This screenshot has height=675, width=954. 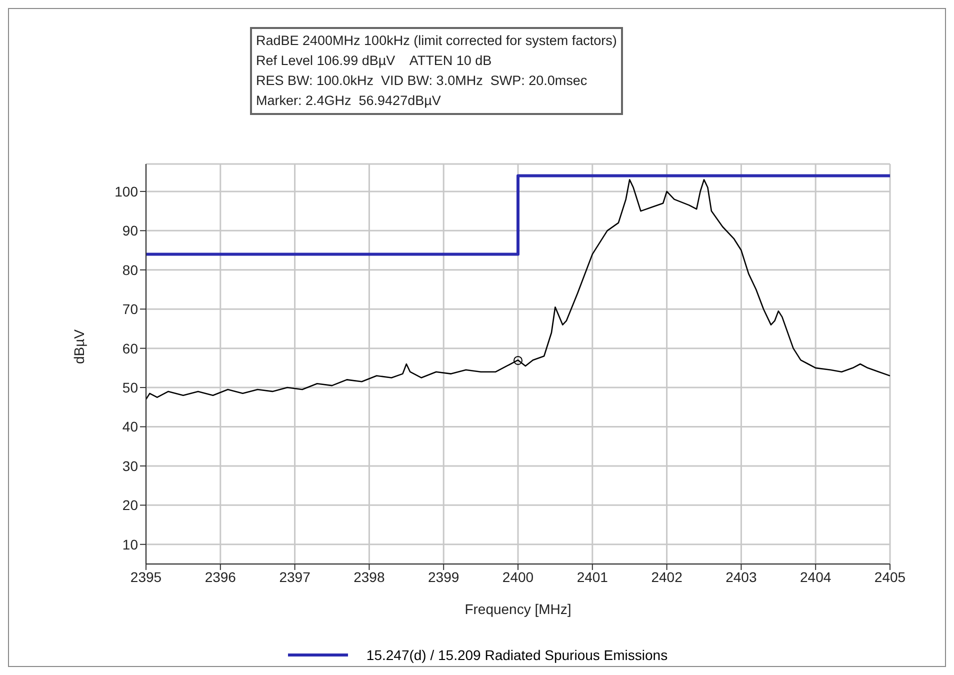 What do you see at coordinates (518, 576) in the screenshot?
I see `x-tick-label: 2400` at bounding box center [518, 576].